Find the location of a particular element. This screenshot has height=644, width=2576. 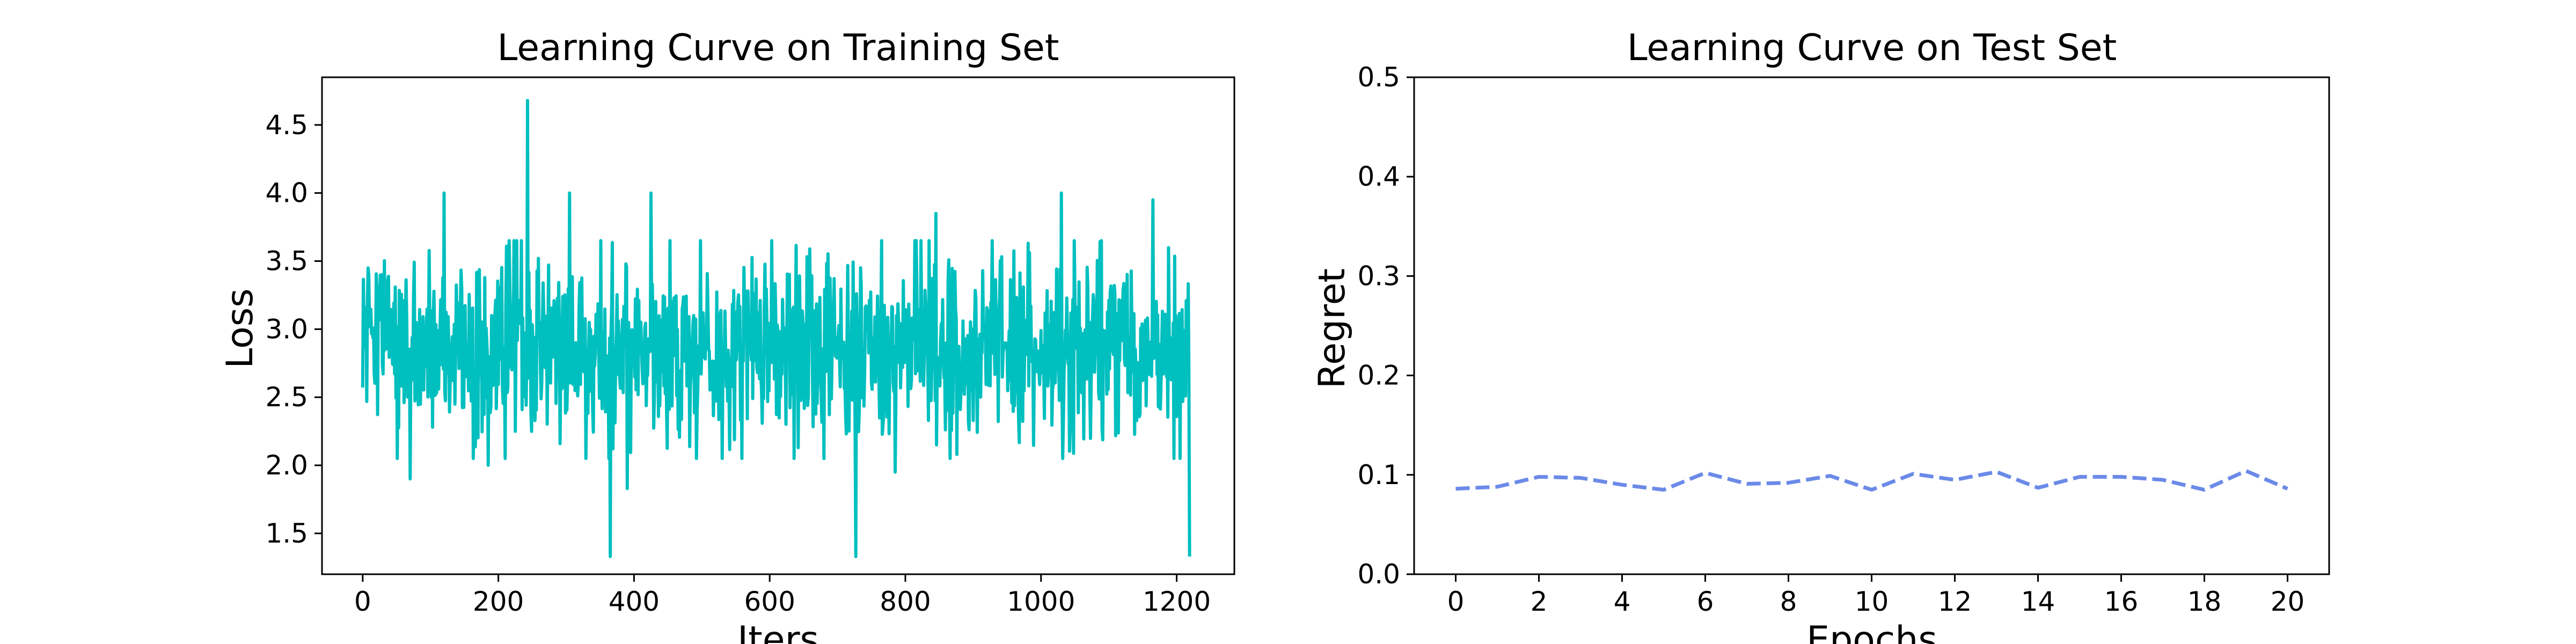

x-tick-label: 1000 is located at coordinates (1041, 601).